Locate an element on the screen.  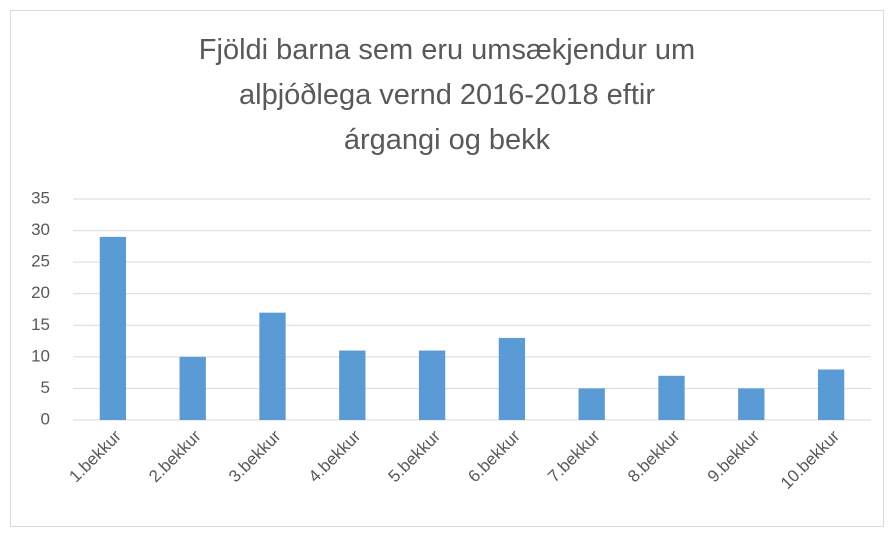
y-tick-label: 20 is located at coordinates (40, 292).